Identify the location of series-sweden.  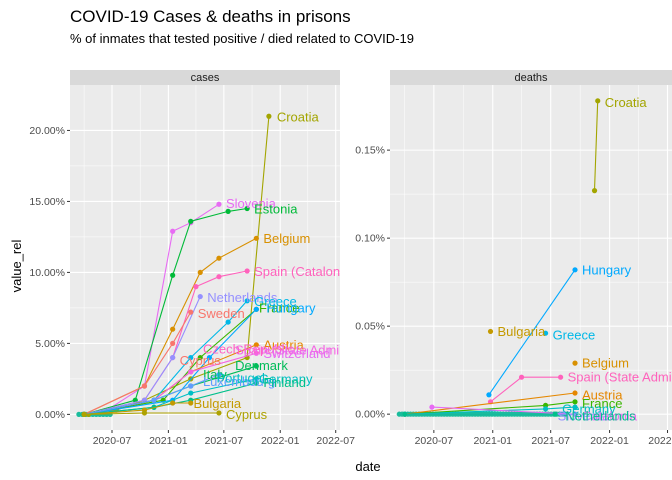
(137, 363).